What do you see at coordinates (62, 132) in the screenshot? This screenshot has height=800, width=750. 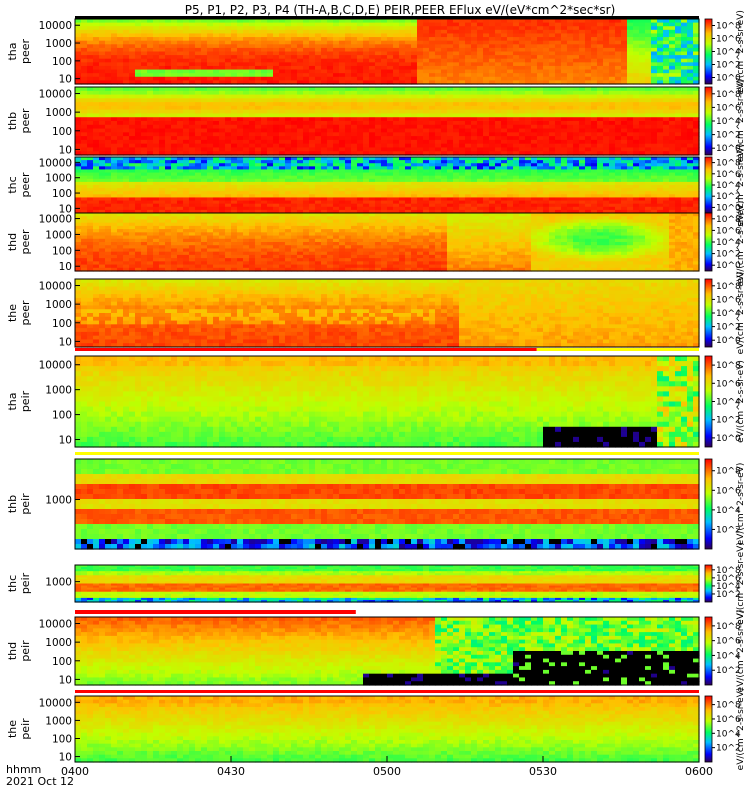 I see `y-tick-label: 100` at bounding box center [62, 132].